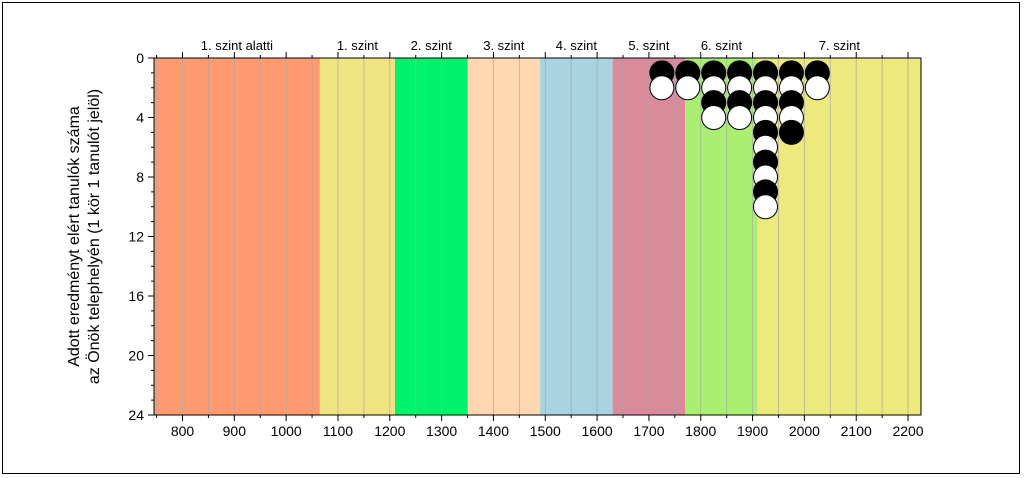 Image resolution: width=1024 pixels, height=478 pixels. I want to click on x-tick-label: 1000, so click(286, 431).